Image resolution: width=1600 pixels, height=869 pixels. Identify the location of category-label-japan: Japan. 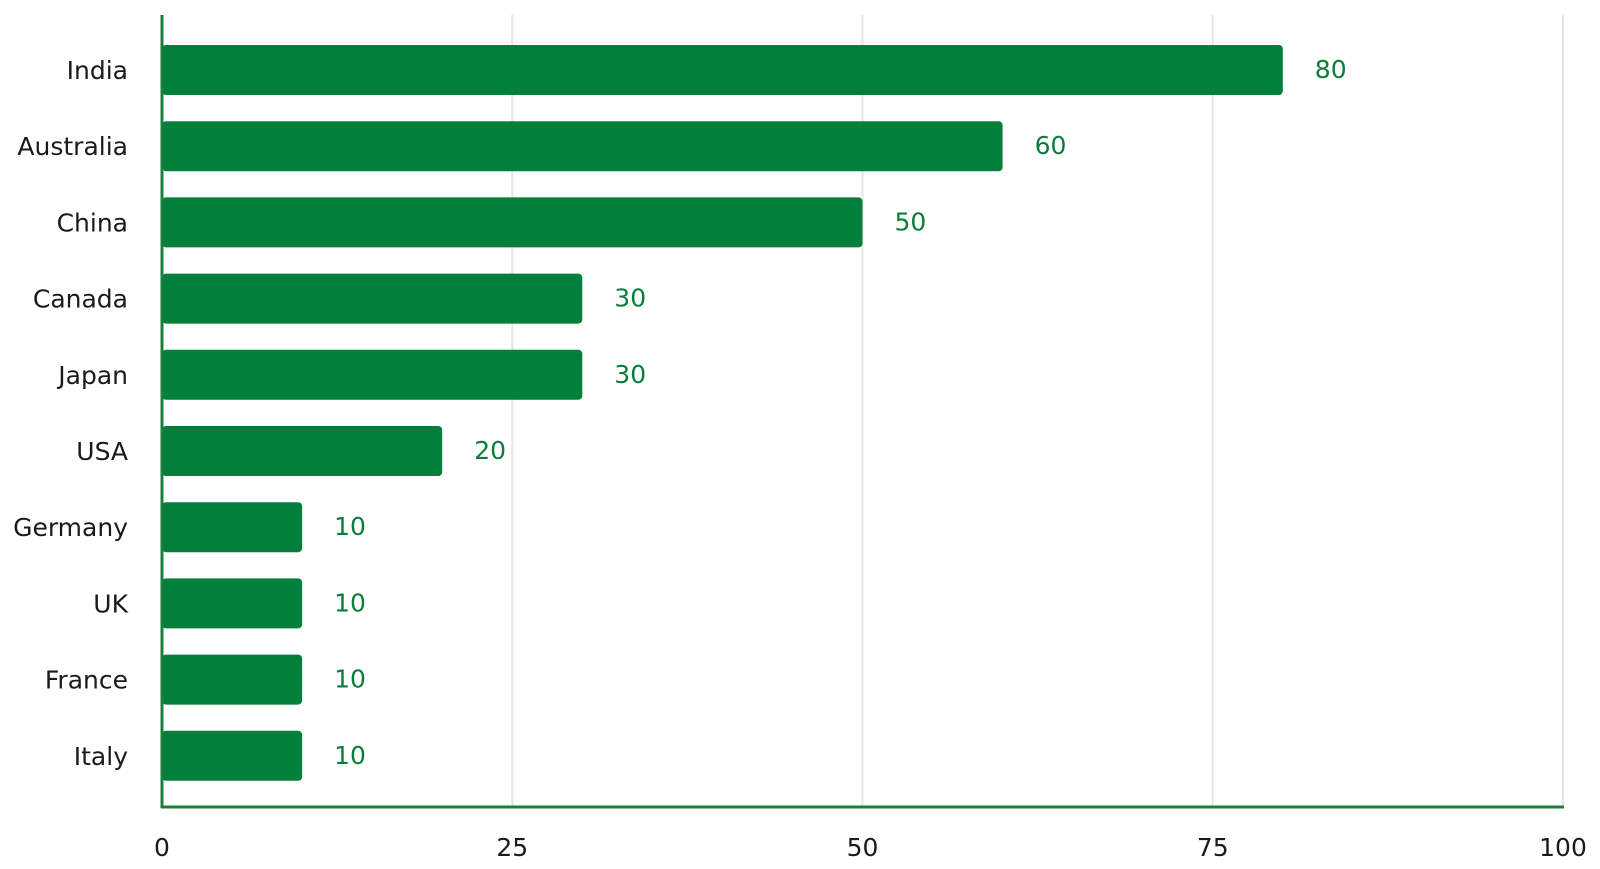
(92, 375).